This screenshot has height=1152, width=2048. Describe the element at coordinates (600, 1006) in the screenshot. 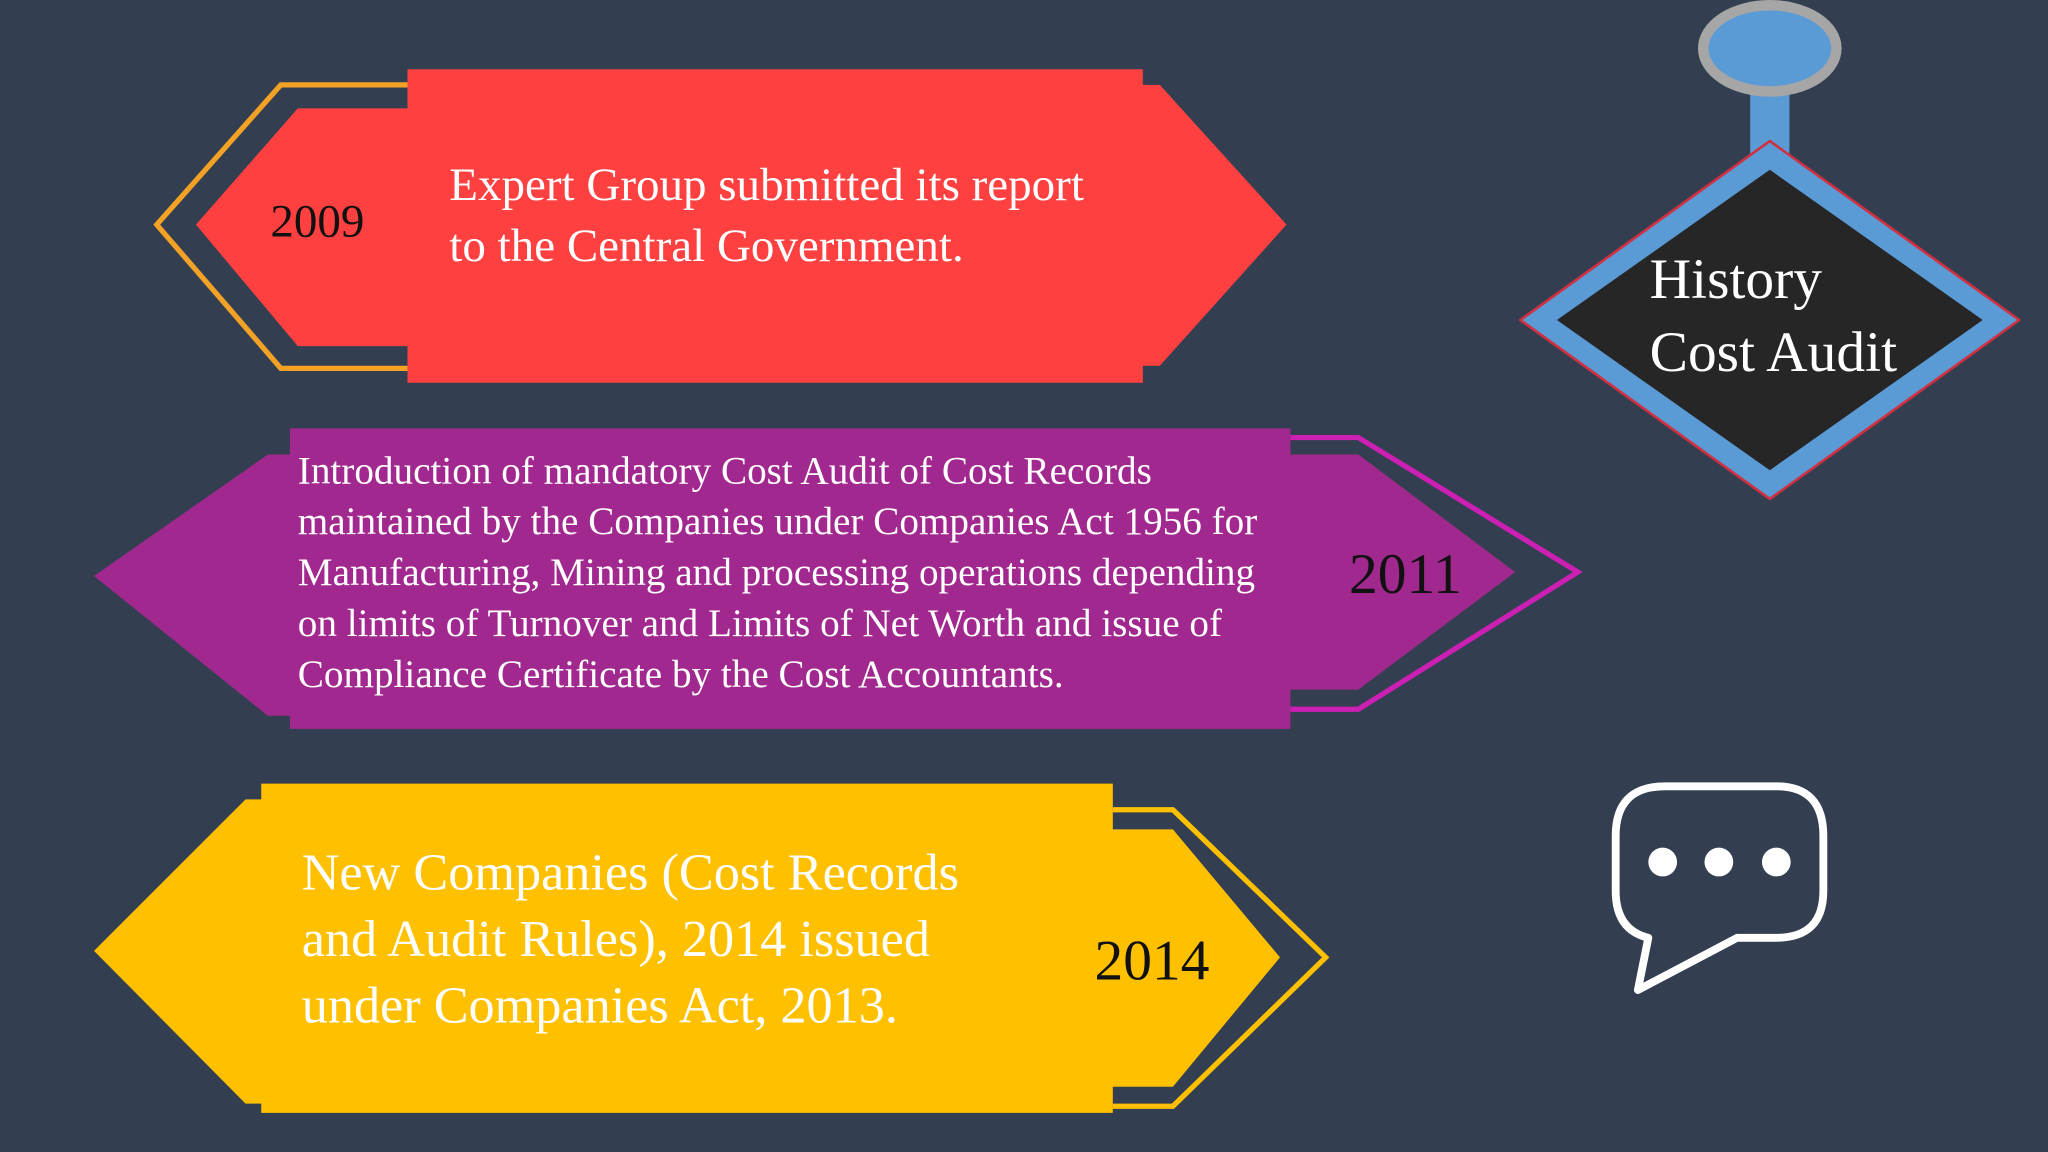

I see `text-line: under Companies Act, 2013.` at that location.